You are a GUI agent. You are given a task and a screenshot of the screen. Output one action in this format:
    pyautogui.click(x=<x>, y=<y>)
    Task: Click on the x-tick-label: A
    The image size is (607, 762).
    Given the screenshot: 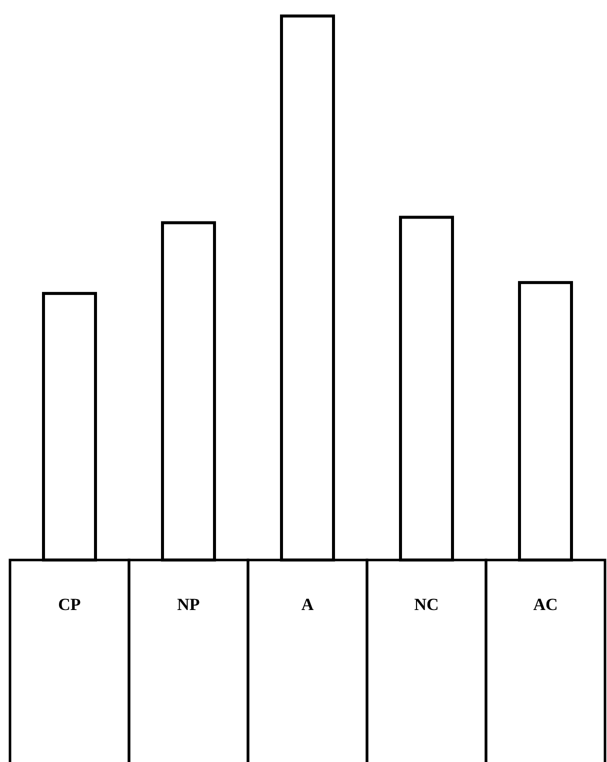 What is the action you would take?
    pyautogui.click(x=307, y=604)
    